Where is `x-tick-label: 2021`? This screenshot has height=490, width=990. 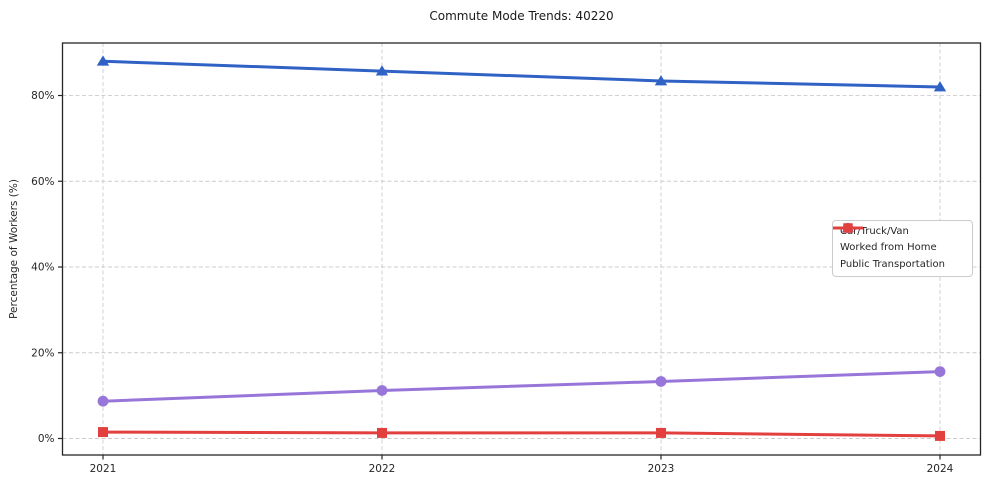
x-tick-label: 2021 is located at coordinates (103, 469).